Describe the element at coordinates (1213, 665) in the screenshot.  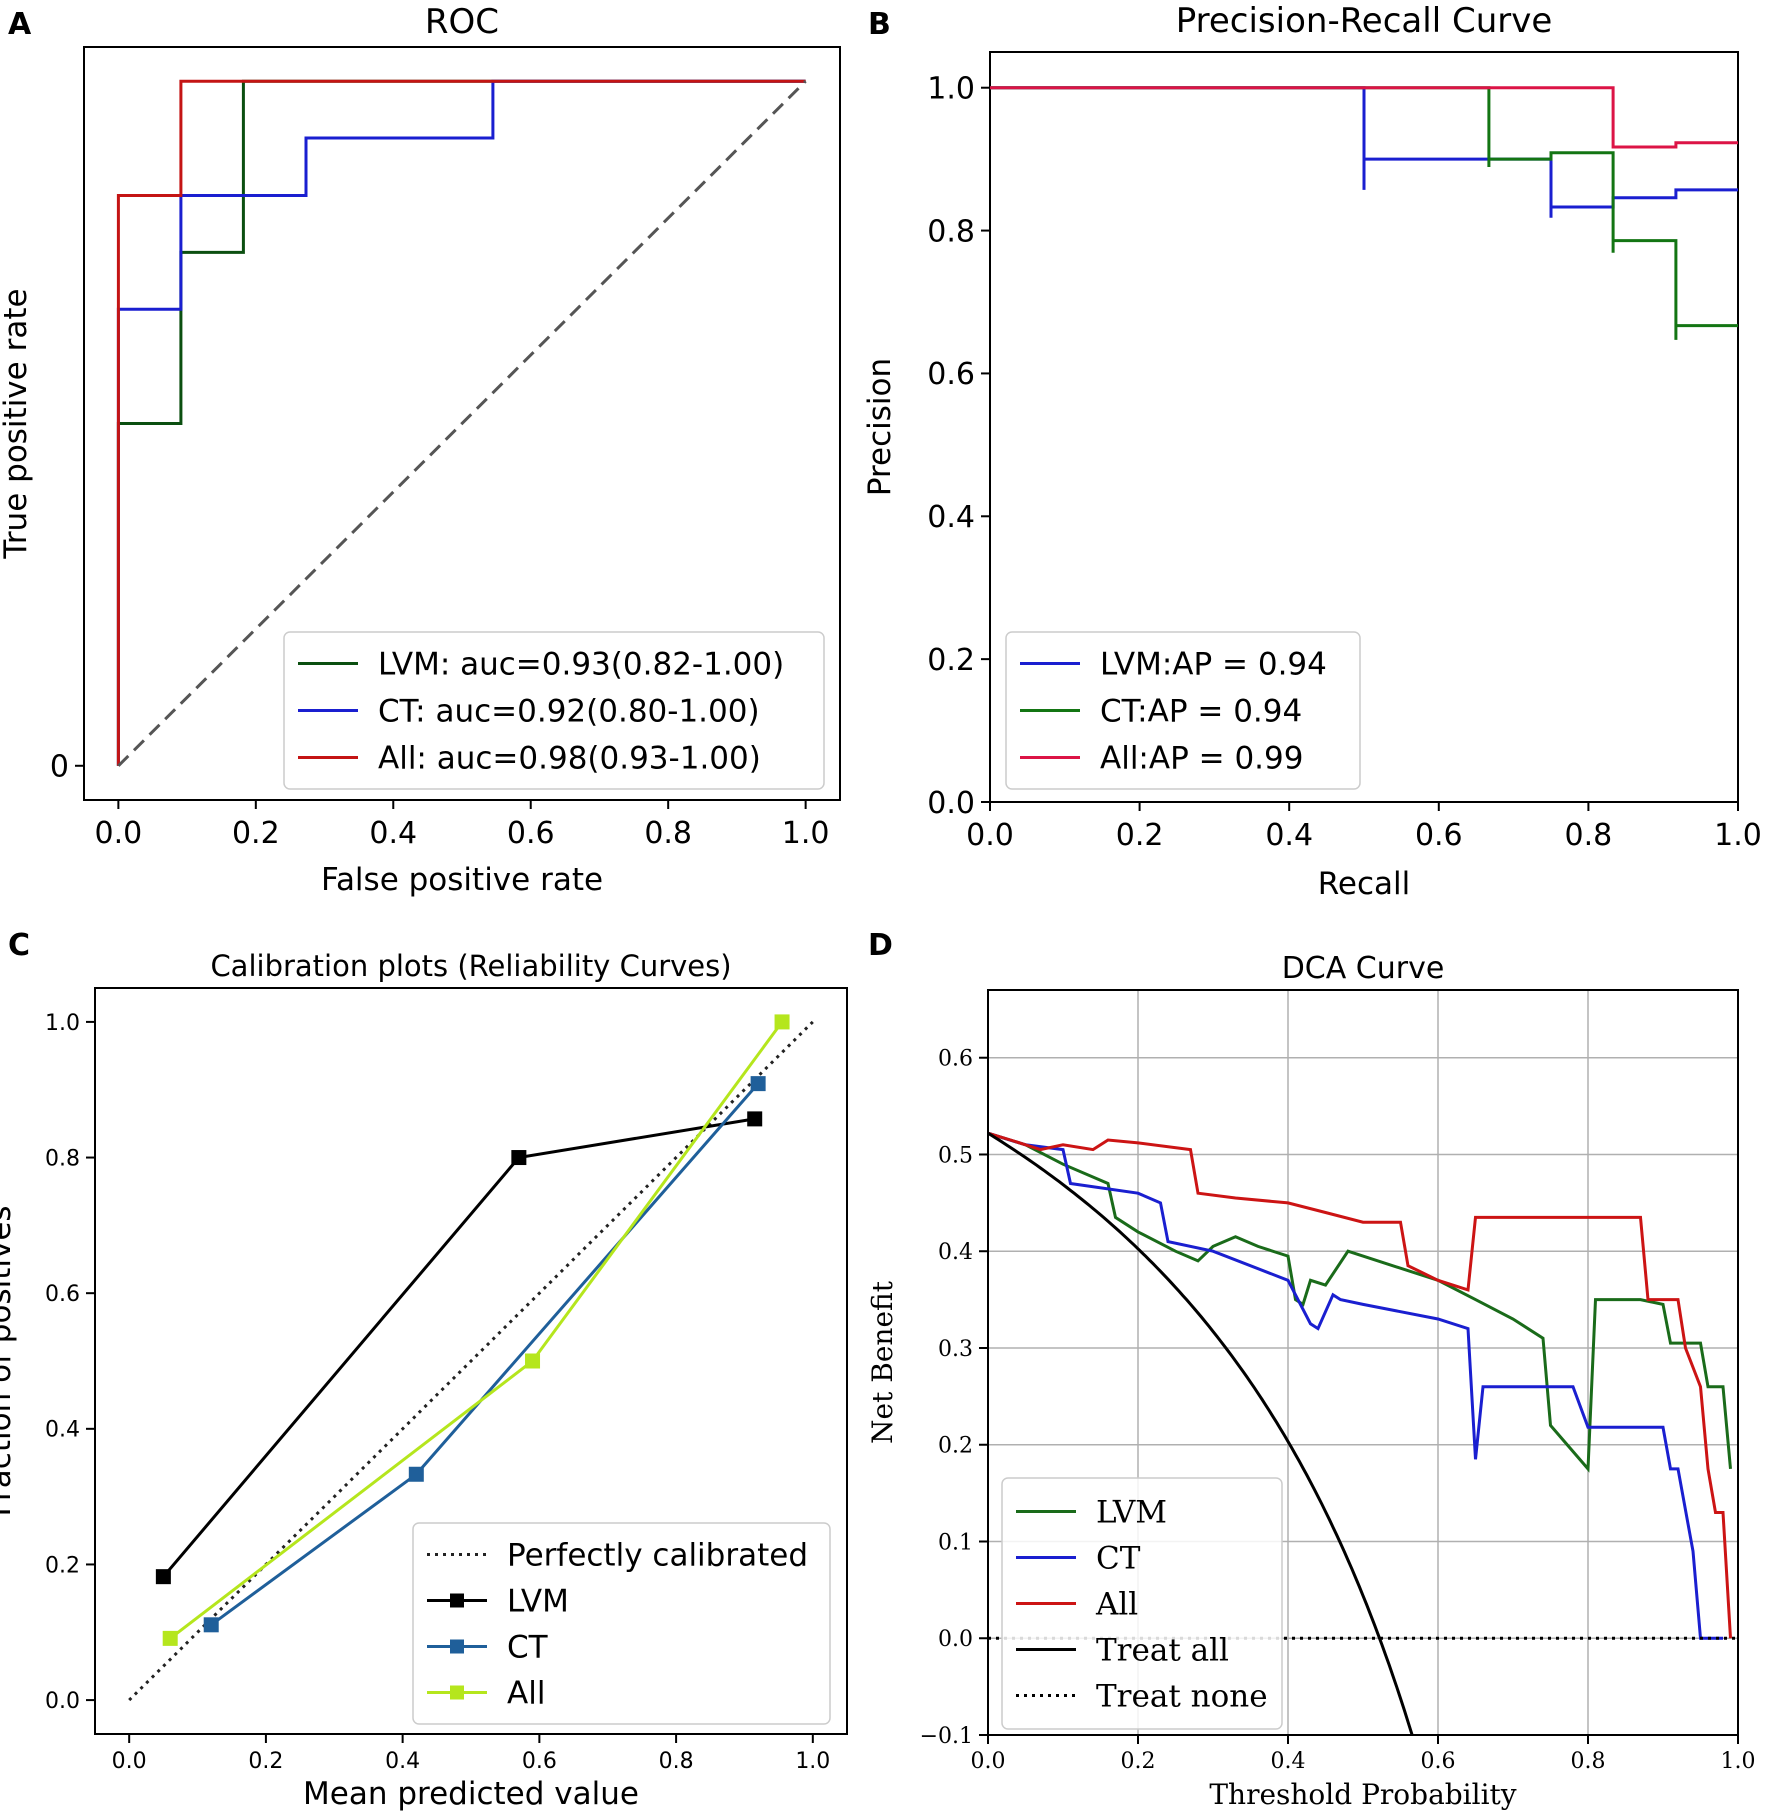
I see `legend-label-lvm: LVM:AP = 0.94` at that location.